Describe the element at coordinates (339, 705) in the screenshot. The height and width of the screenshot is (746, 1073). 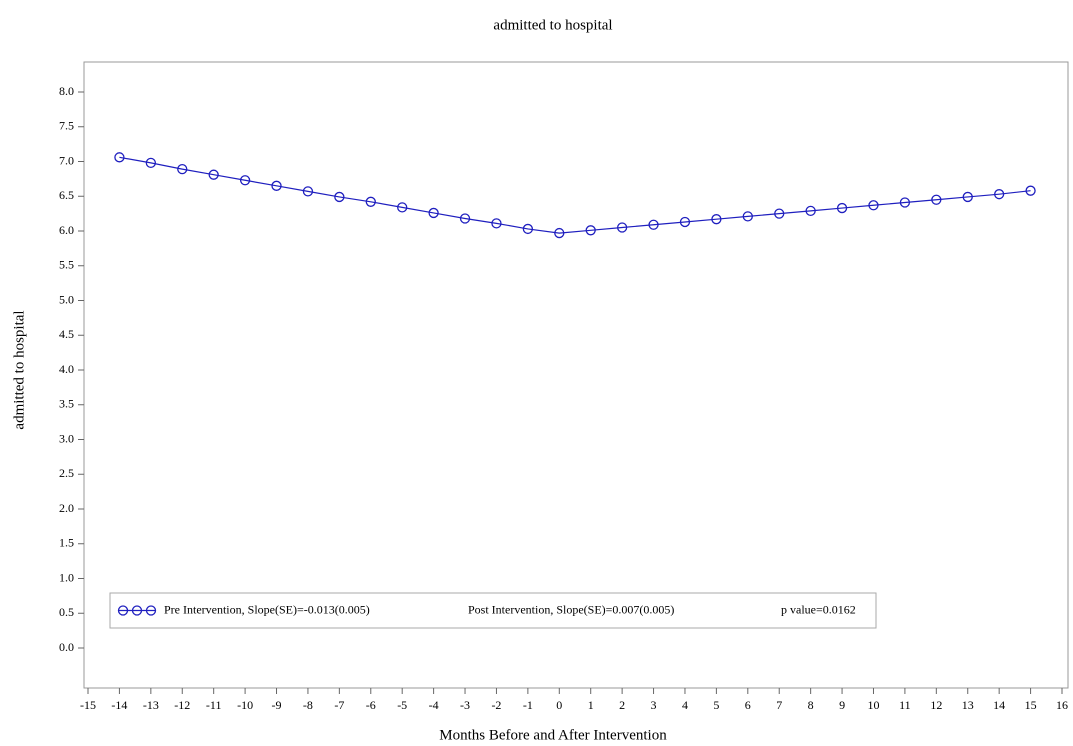
I see `x-tick-label: -7` at that location.